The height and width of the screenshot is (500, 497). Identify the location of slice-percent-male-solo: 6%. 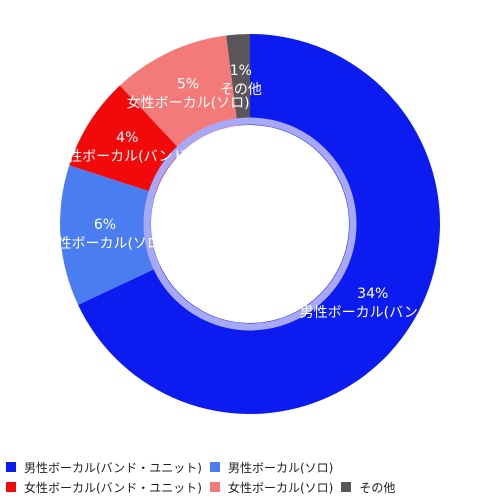
(105, 225).